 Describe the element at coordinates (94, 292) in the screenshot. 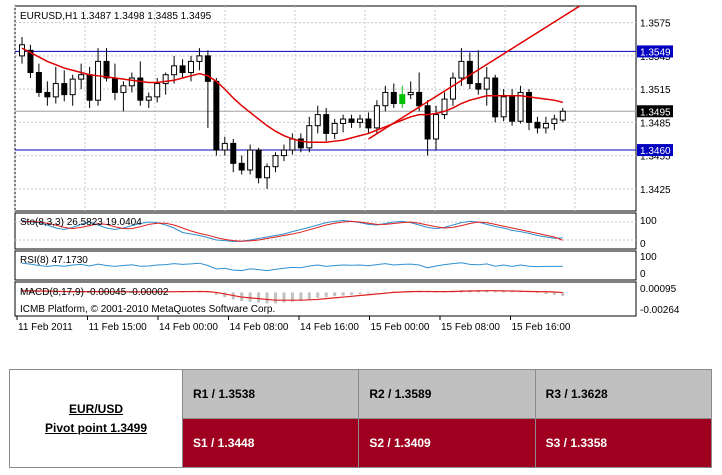

I see `macd-label: MACD(8,17,9) -0.00045 -0.00002` at that location.